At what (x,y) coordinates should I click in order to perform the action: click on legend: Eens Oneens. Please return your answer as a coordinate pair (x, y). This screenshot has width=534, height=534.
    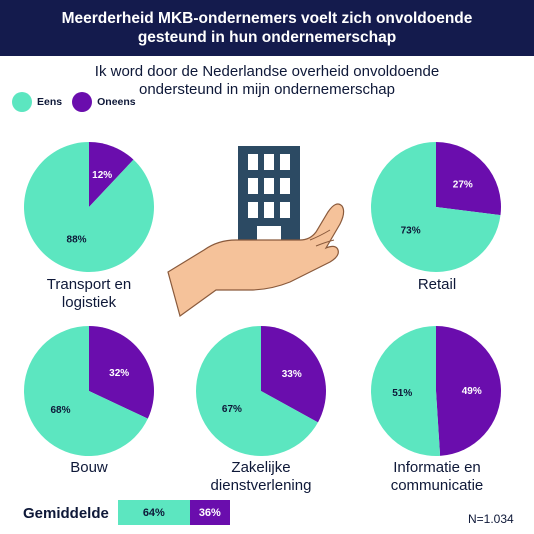
    Looking at the image, I should click on (79, 102).